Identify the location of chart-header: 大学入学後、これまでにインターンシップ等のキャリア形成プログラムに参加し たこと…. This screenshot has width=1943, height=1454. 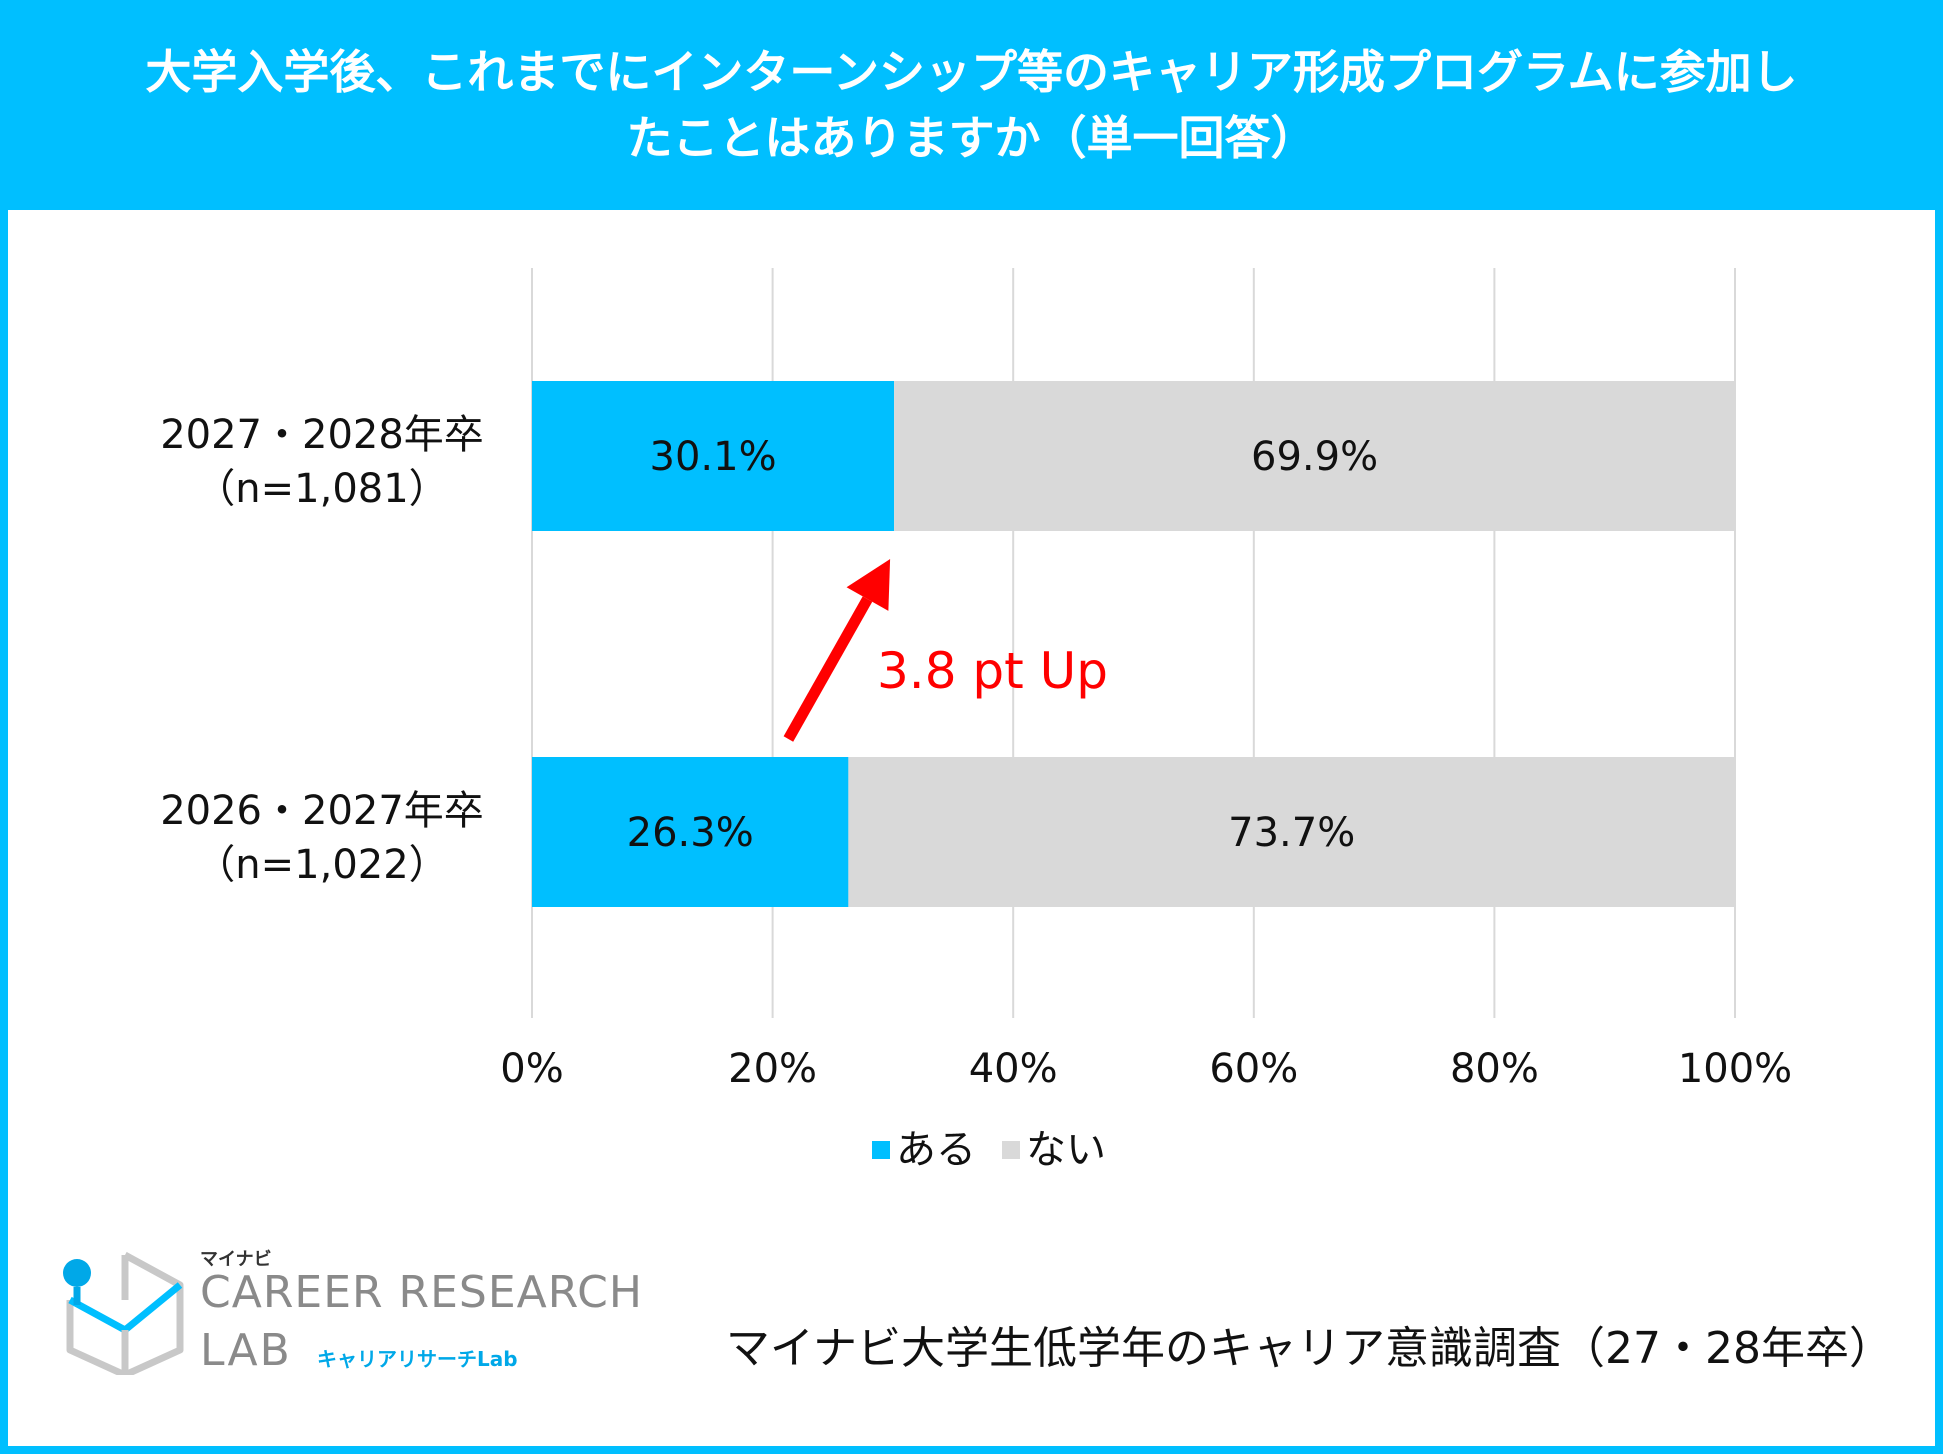
(971, 105).